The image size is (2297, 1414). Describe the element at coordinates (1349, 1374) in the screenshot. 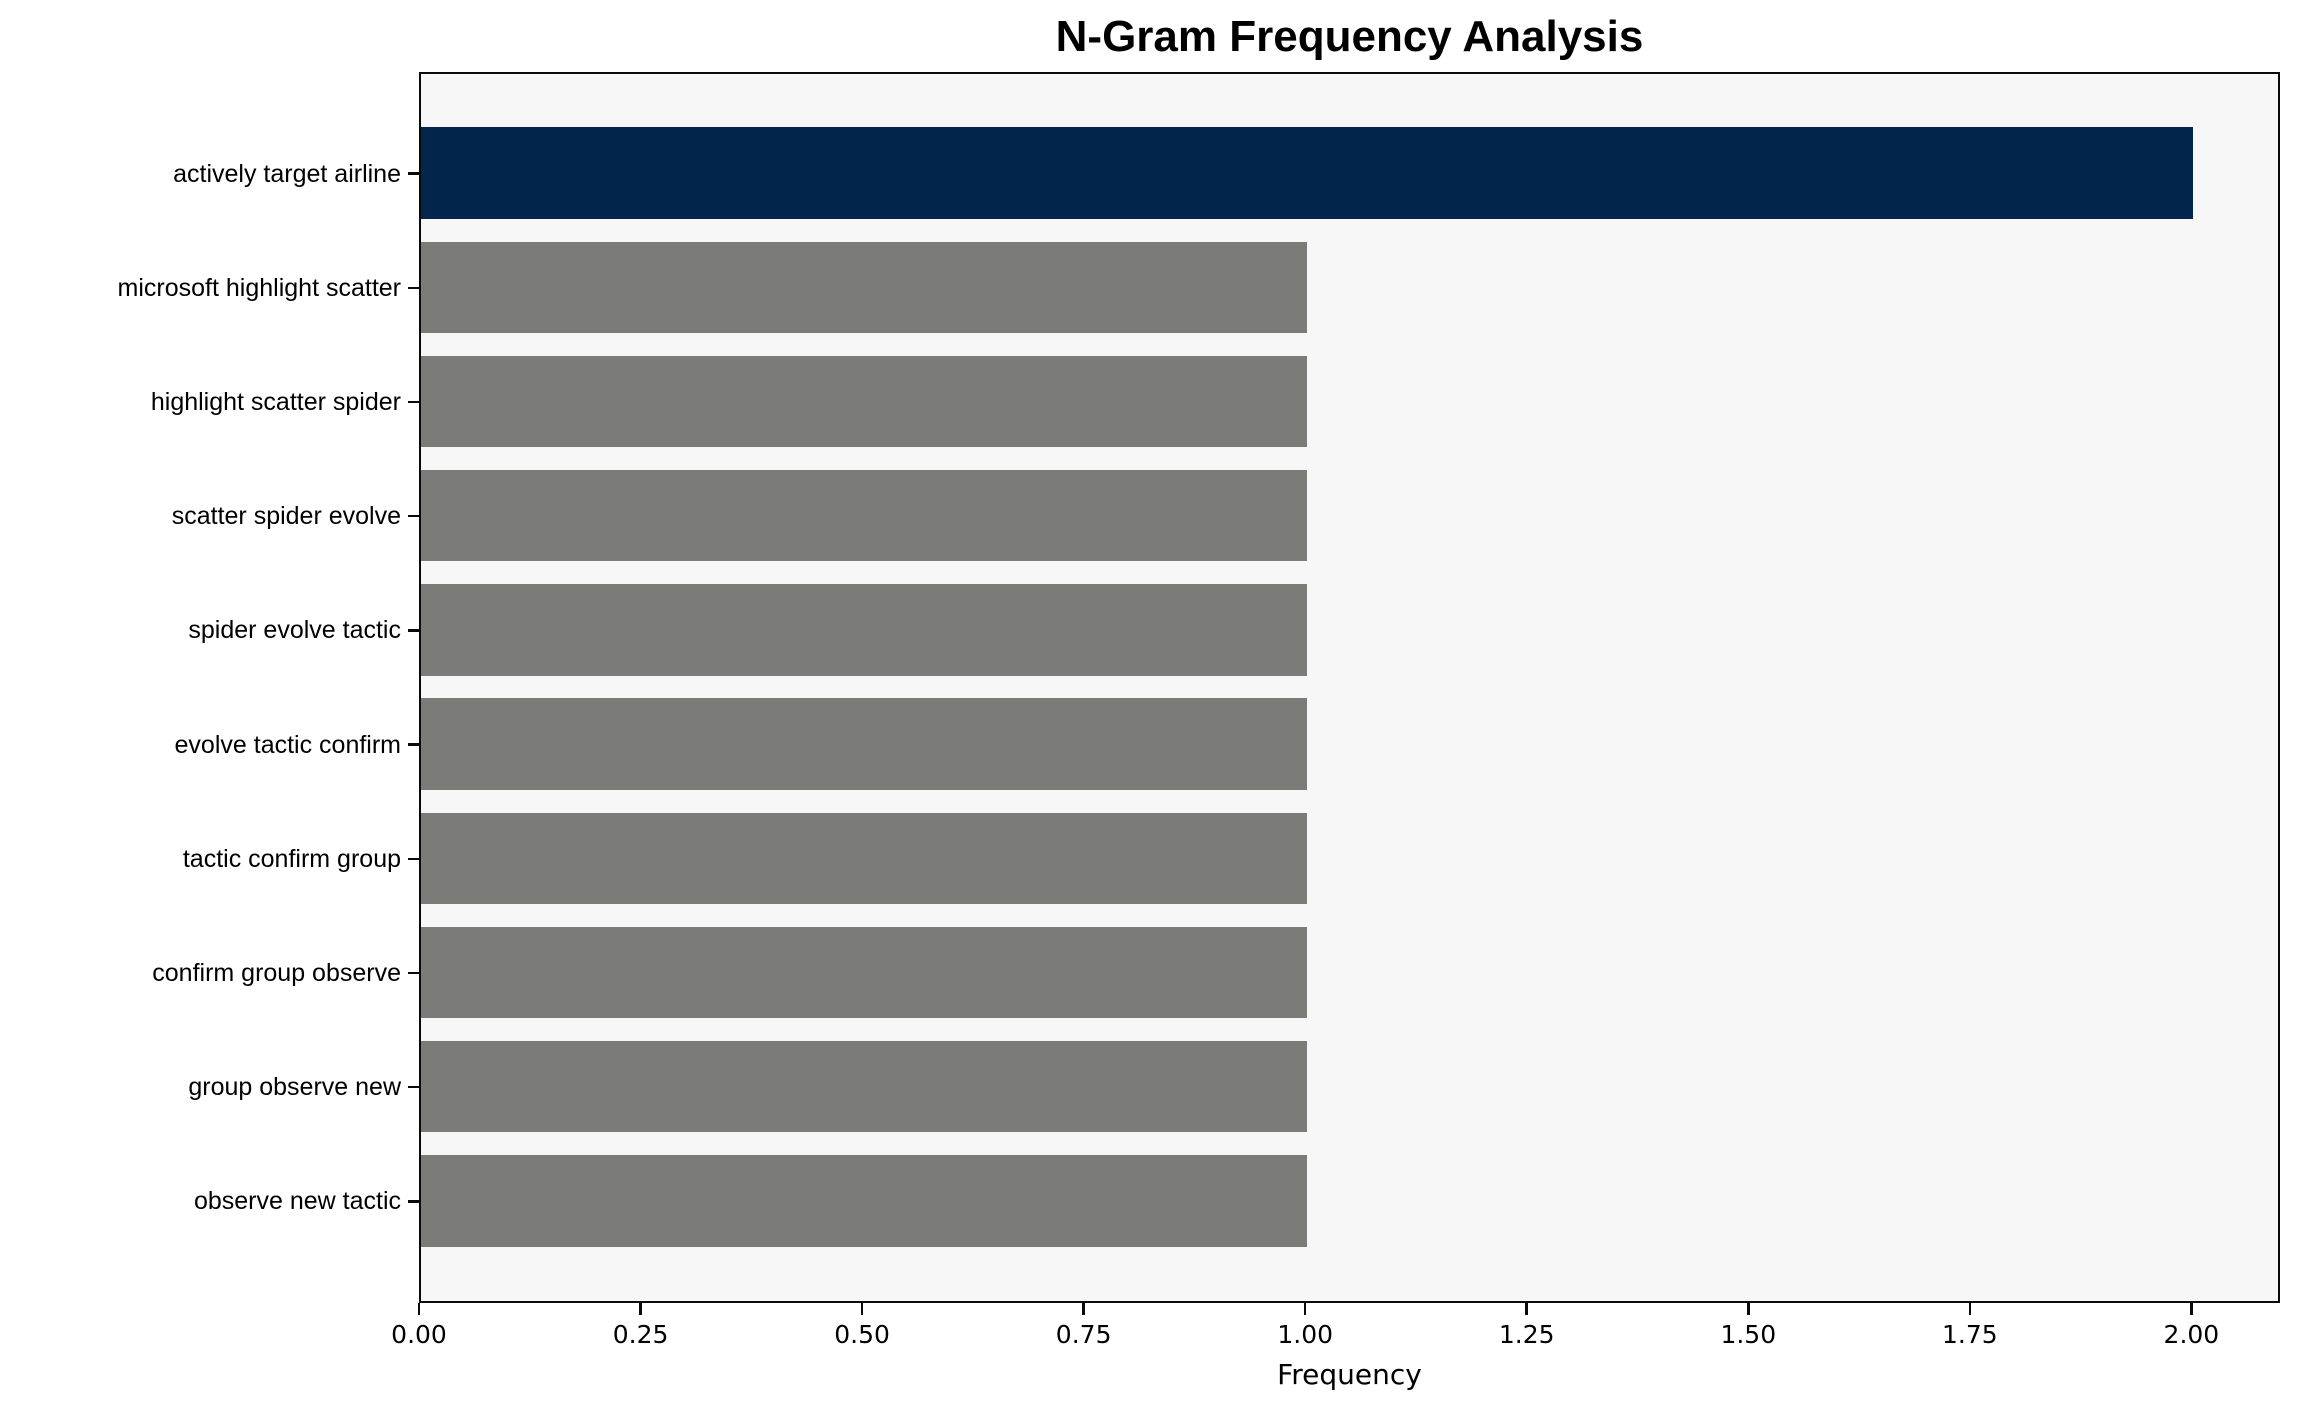

I see `x-axis-title: Frequency` at that location.